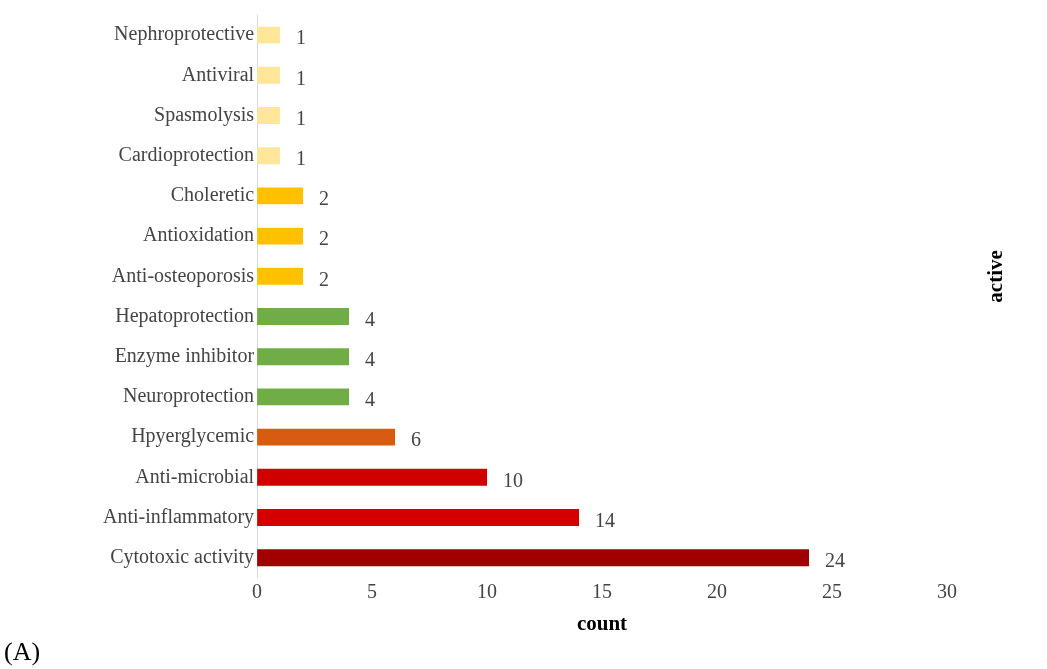 The width and height of the screenshot is (1047, 669). What do you see at coordinates (186, 154) in the screenshot?
I see `y-tick-label: Cardioprotection` at bounding box center [186, 154].